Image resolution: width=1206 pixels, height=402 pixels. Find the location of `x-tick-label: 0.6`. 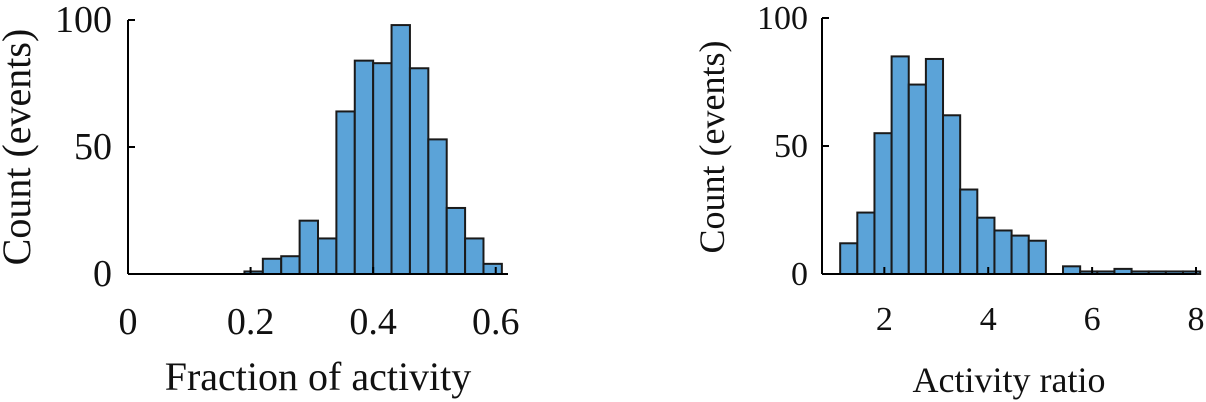

x-tick-label: 0.6 is located at coordinates (496, 322).